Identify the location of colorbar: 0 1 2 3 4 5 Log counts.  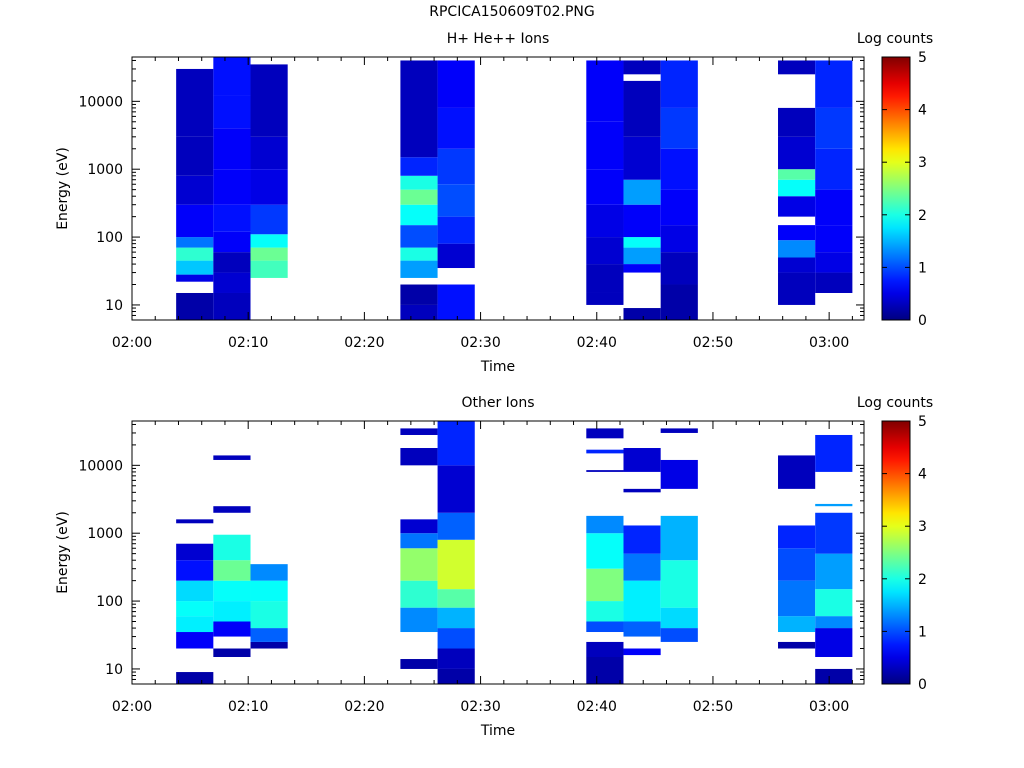
(895, 544).